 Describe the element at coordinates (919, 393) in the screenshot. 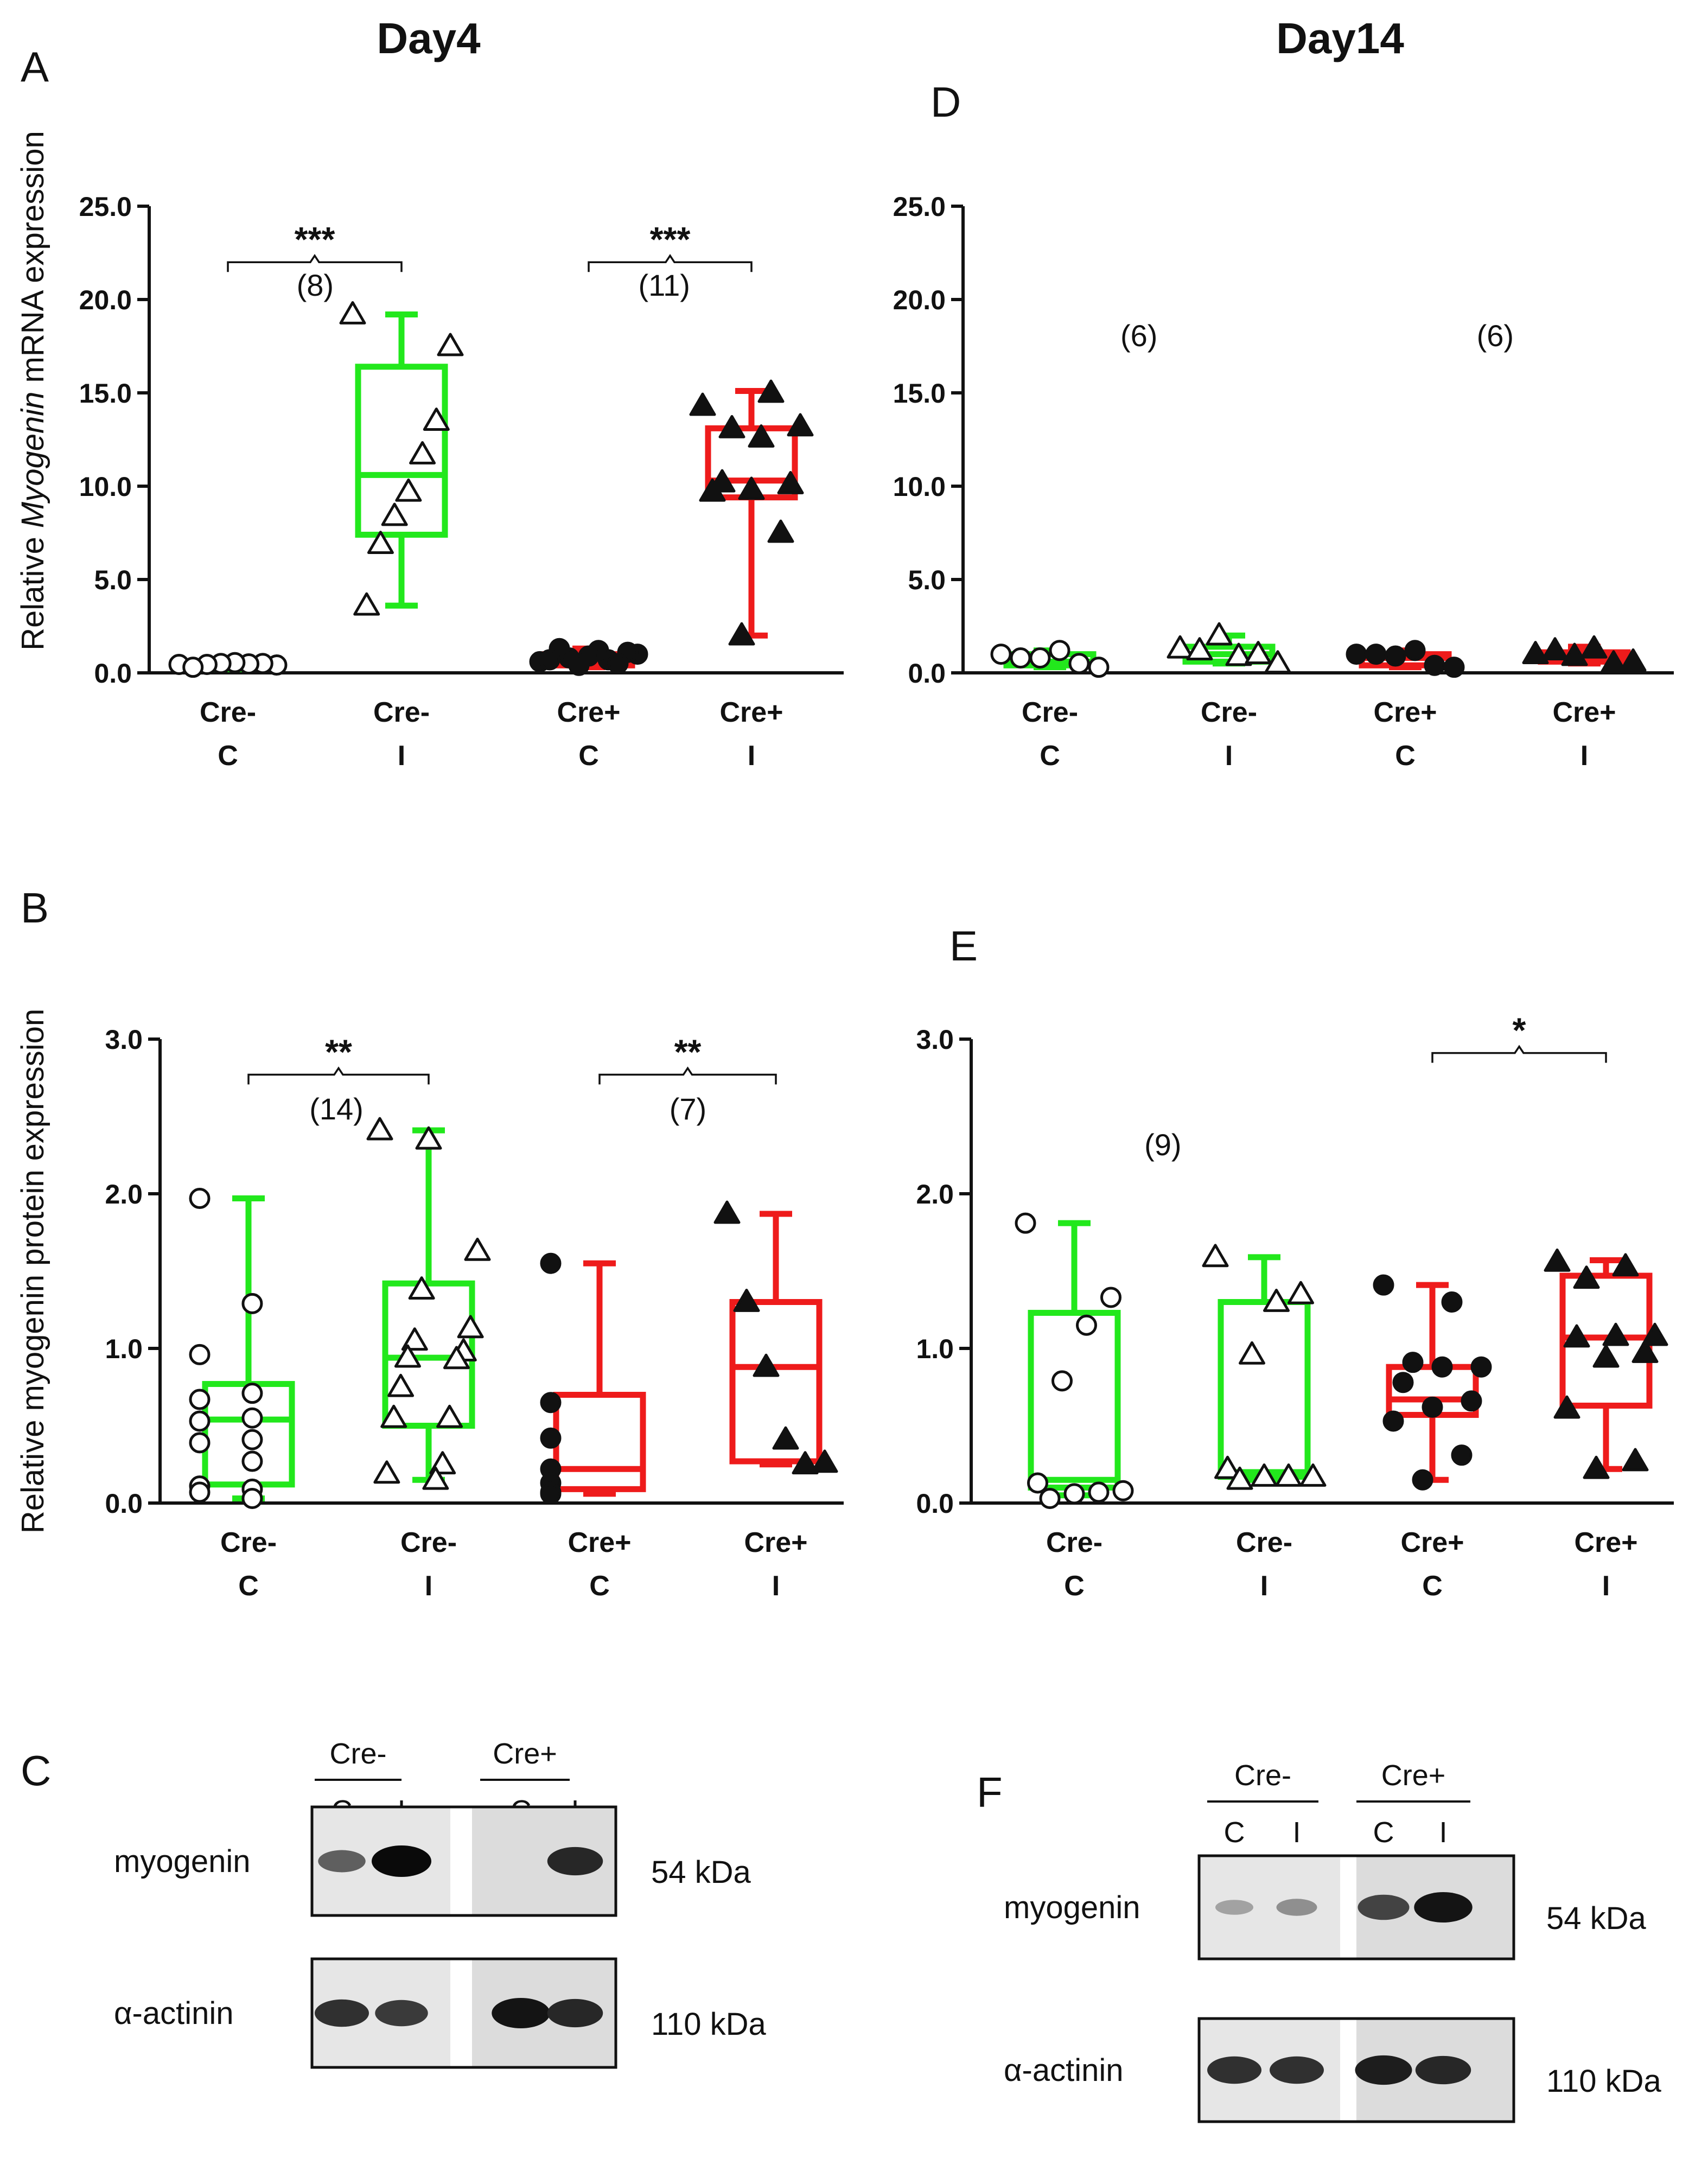

I see `y-tick-label: 15.0` at that location.